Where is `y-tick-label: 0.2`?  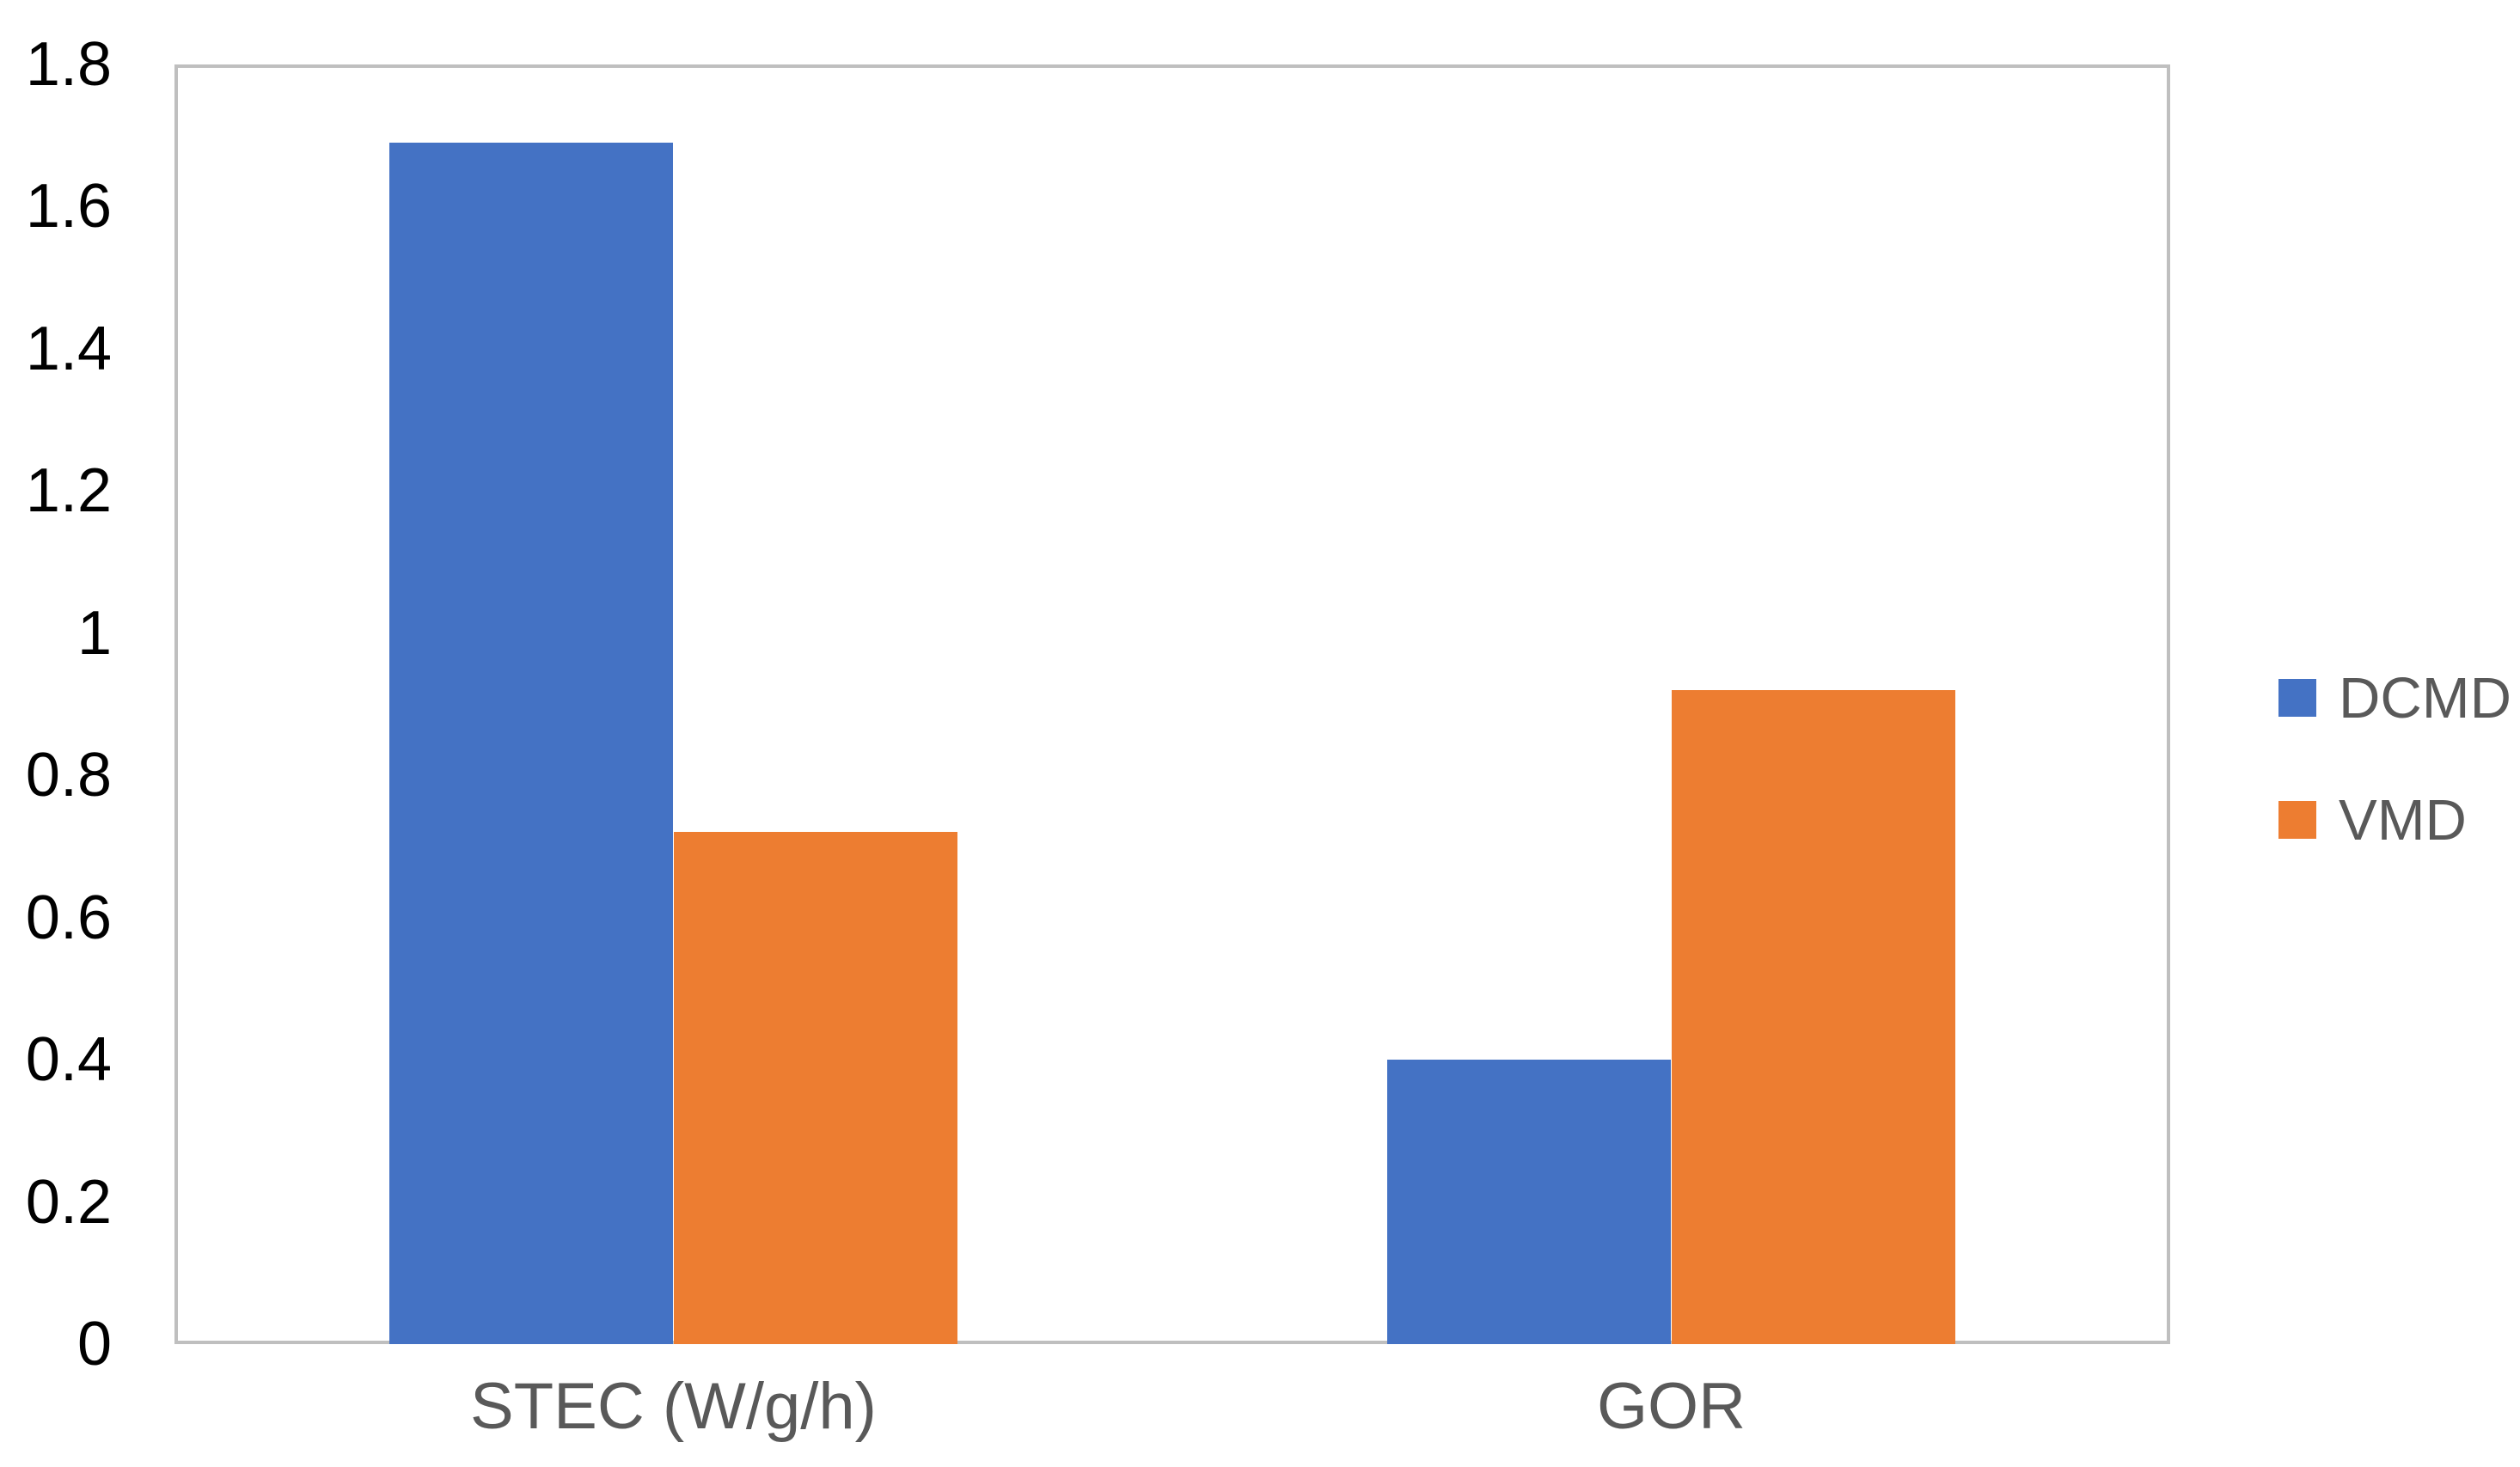
y-tick-label: 0.2 is located at coordinates (68, 1202).